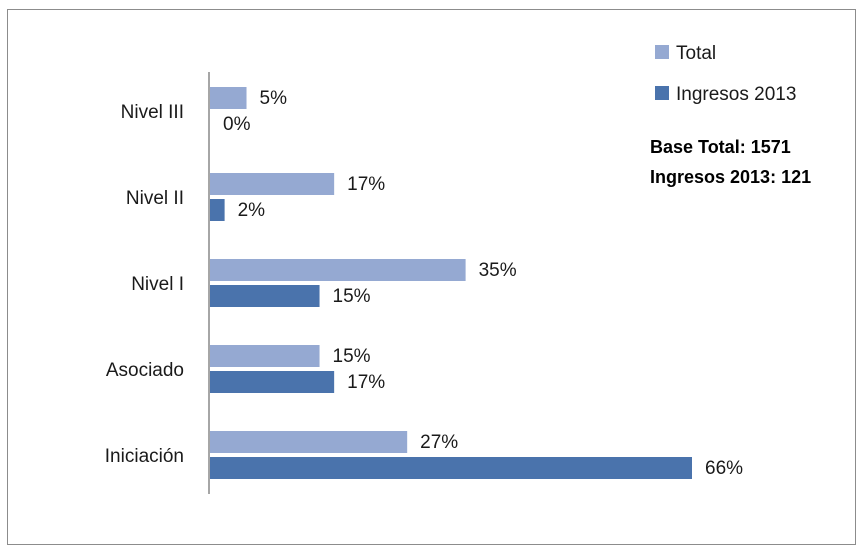  I want to click on category-label-nivel-iii: Nivel III, so click(152, 112).